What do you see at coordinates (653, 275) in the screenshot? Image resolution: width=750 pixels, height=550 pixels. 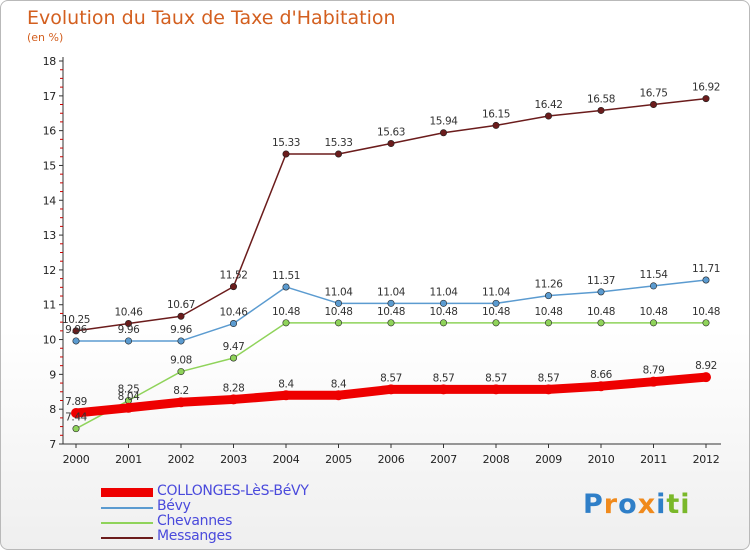 I see `data-label: 11.54` at bounding box center [653, 275].